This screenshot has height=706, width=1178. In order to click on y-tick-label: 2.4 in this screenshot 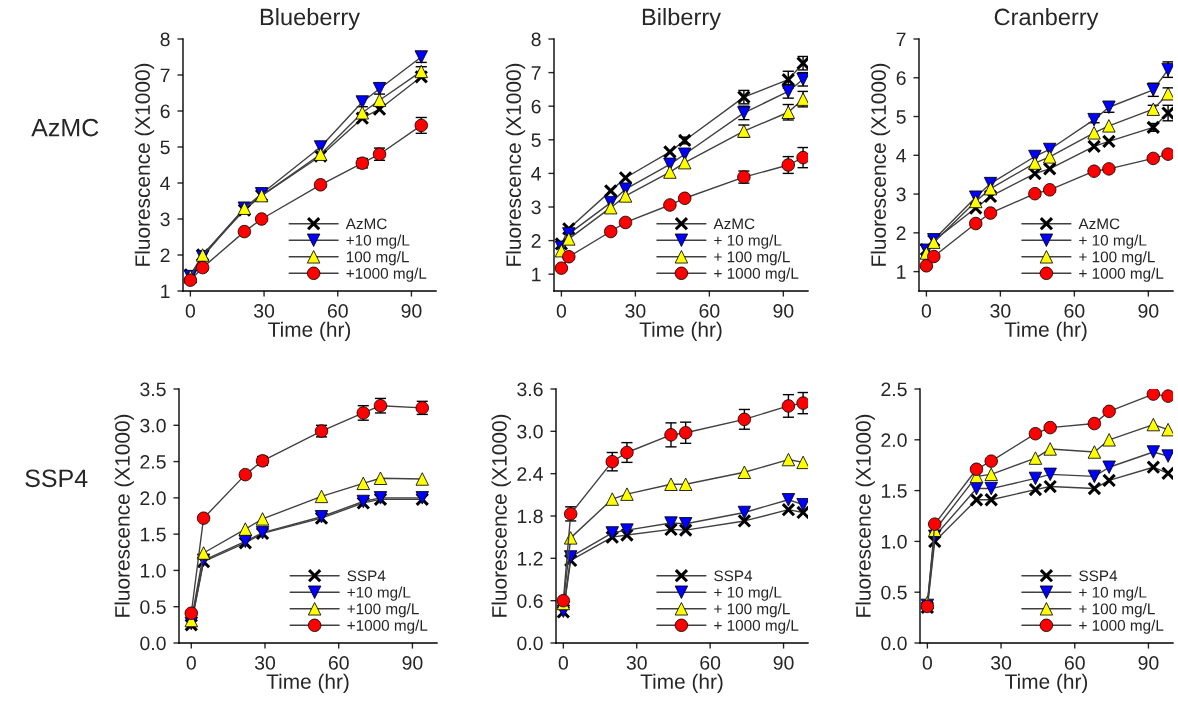, I will do `click(530, 474)`.